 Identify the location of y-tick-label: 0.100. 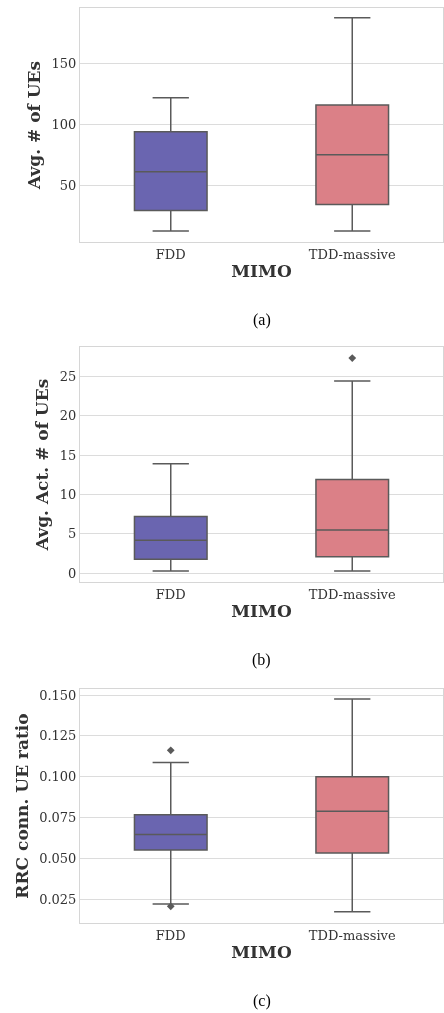
(58, 777).